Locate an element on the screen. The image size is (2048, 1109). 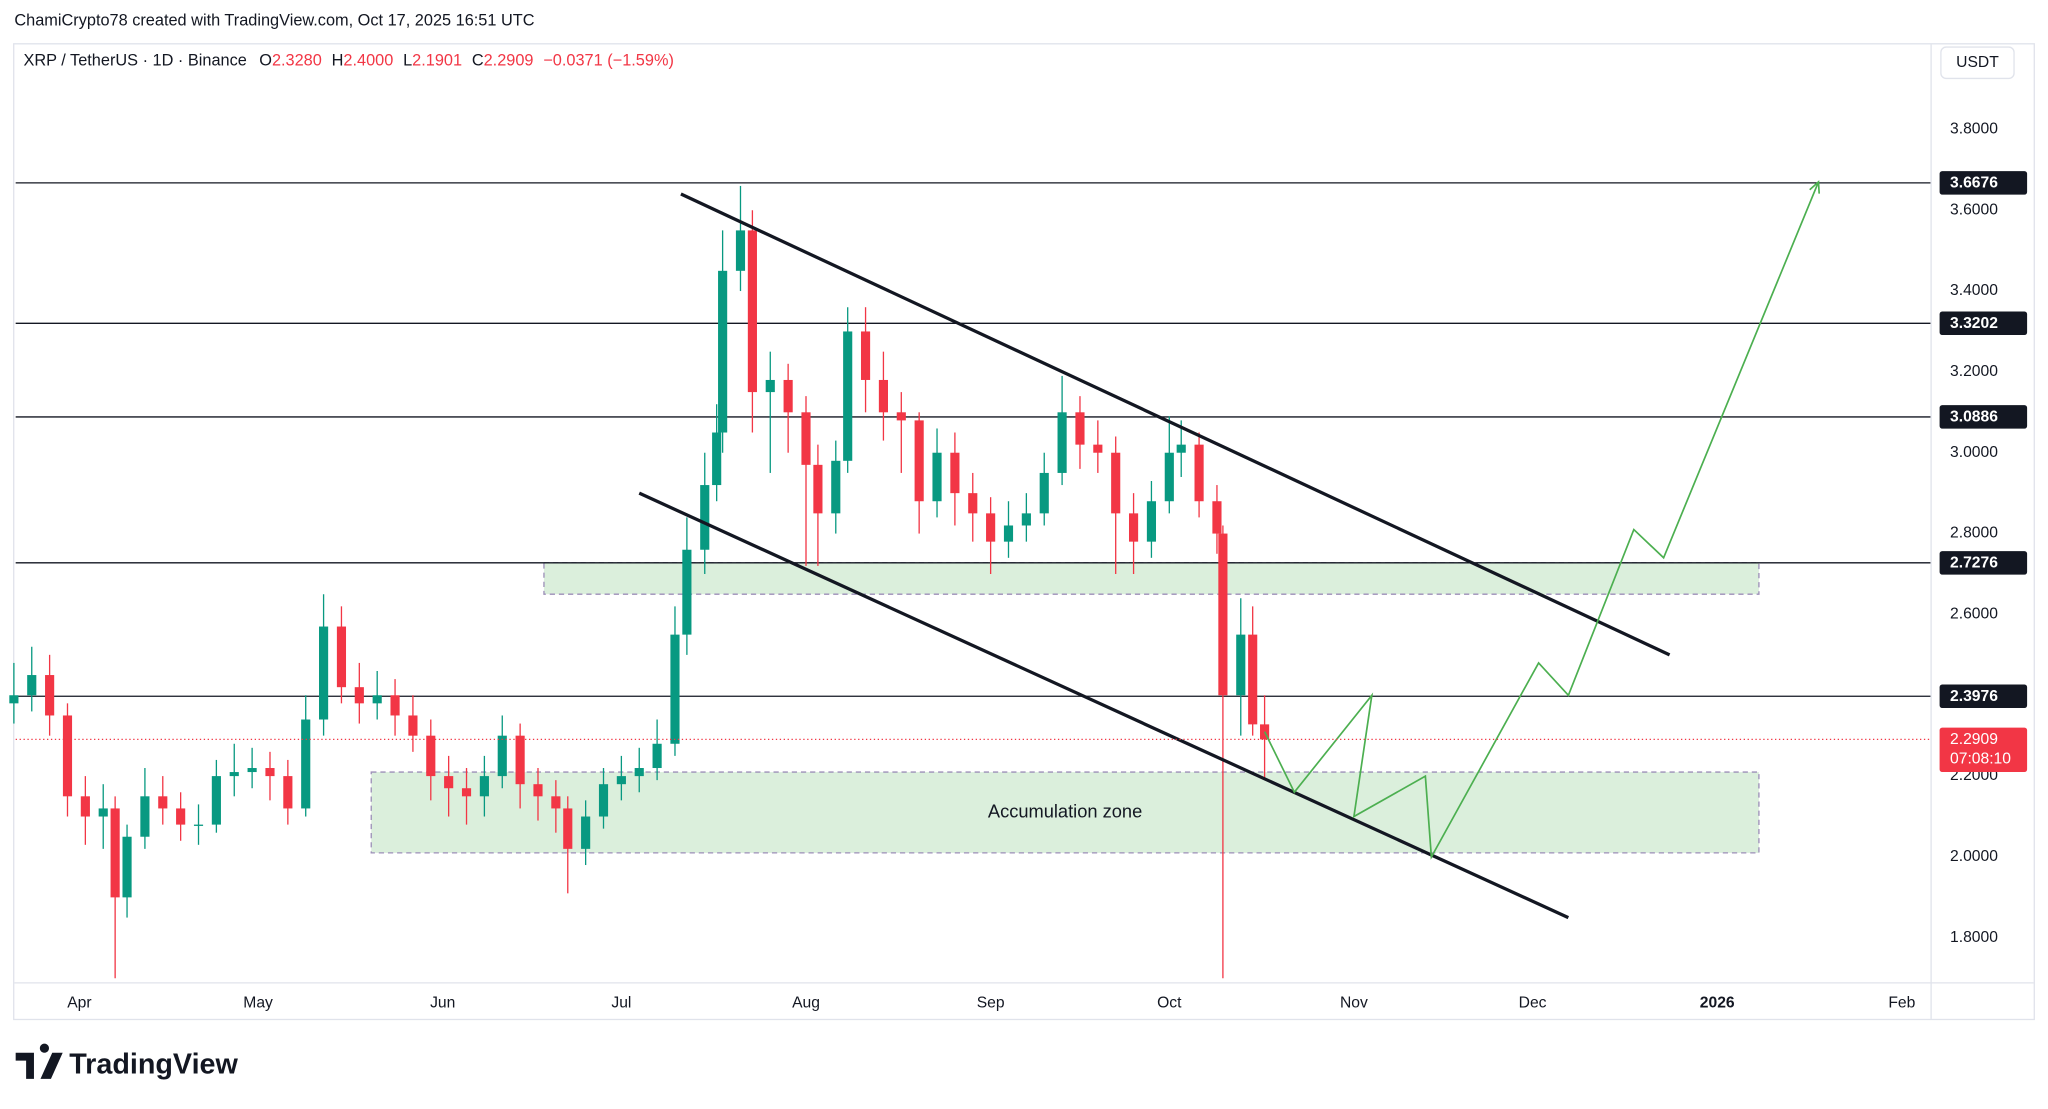
low-label: L is located at coordinates (407, 61).